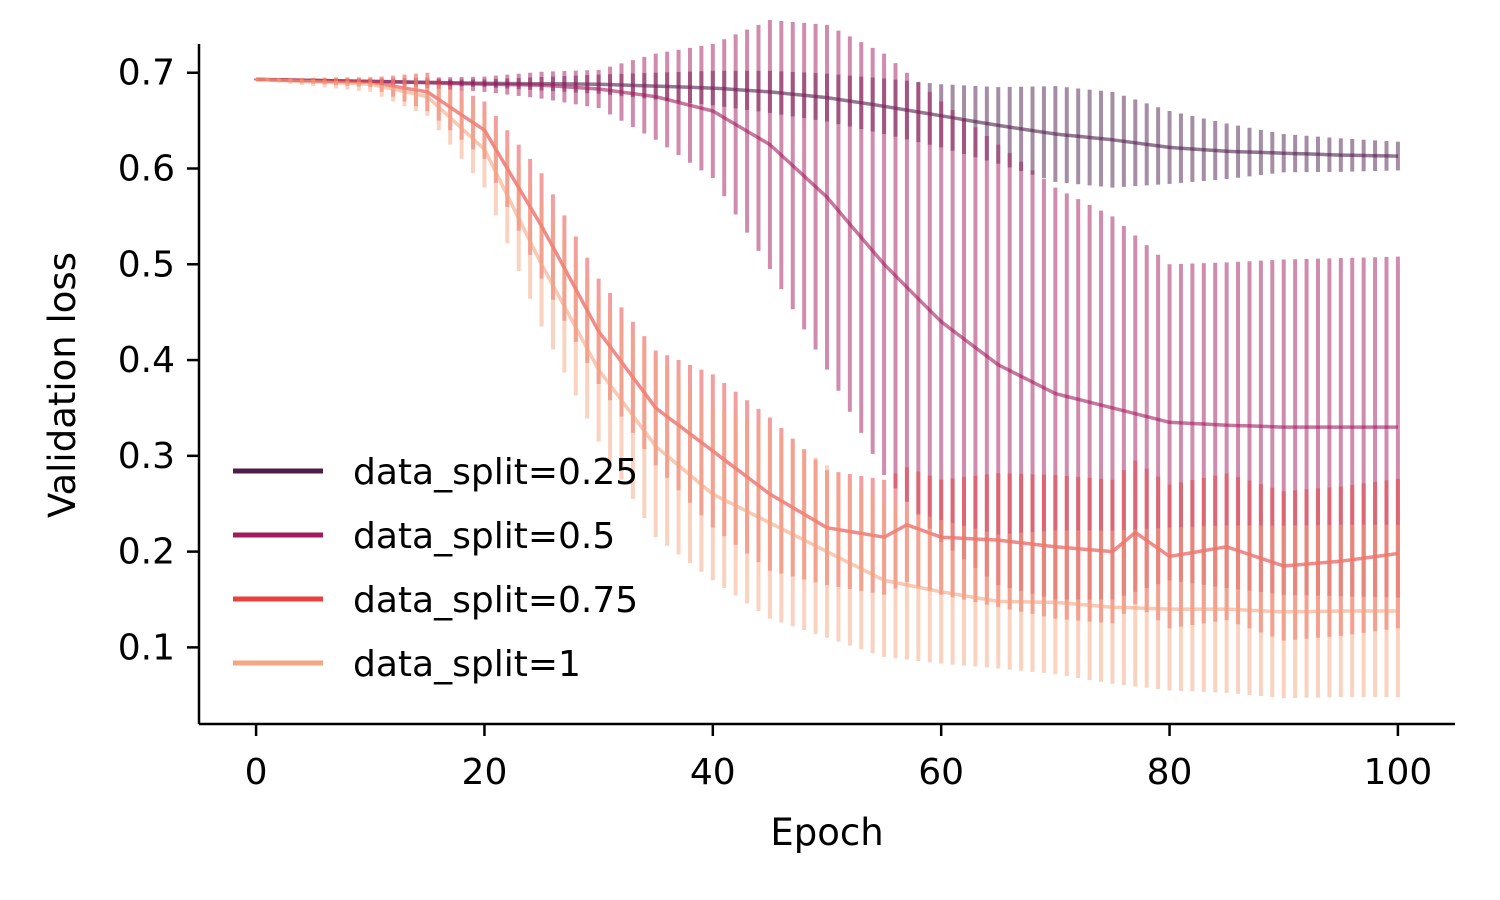 The height and width of the screenshot is (900, 1500). I want to click on y-tick-label: 0.5, so click(146, 264).